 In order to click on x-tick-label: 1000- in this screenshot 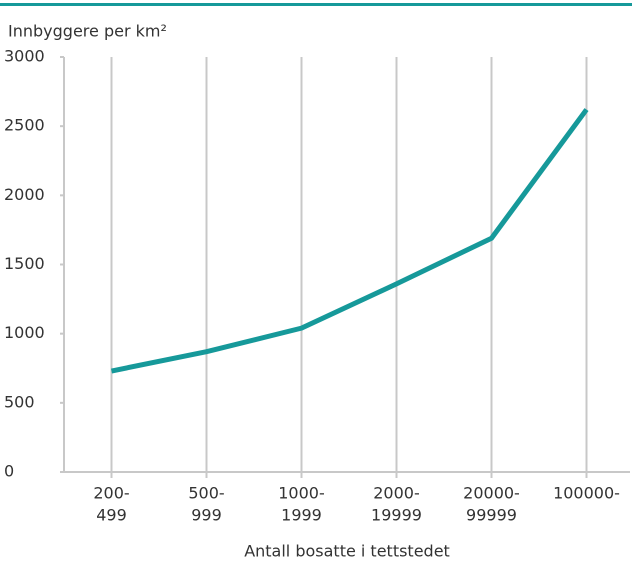, I will do `click(301, 493)`.